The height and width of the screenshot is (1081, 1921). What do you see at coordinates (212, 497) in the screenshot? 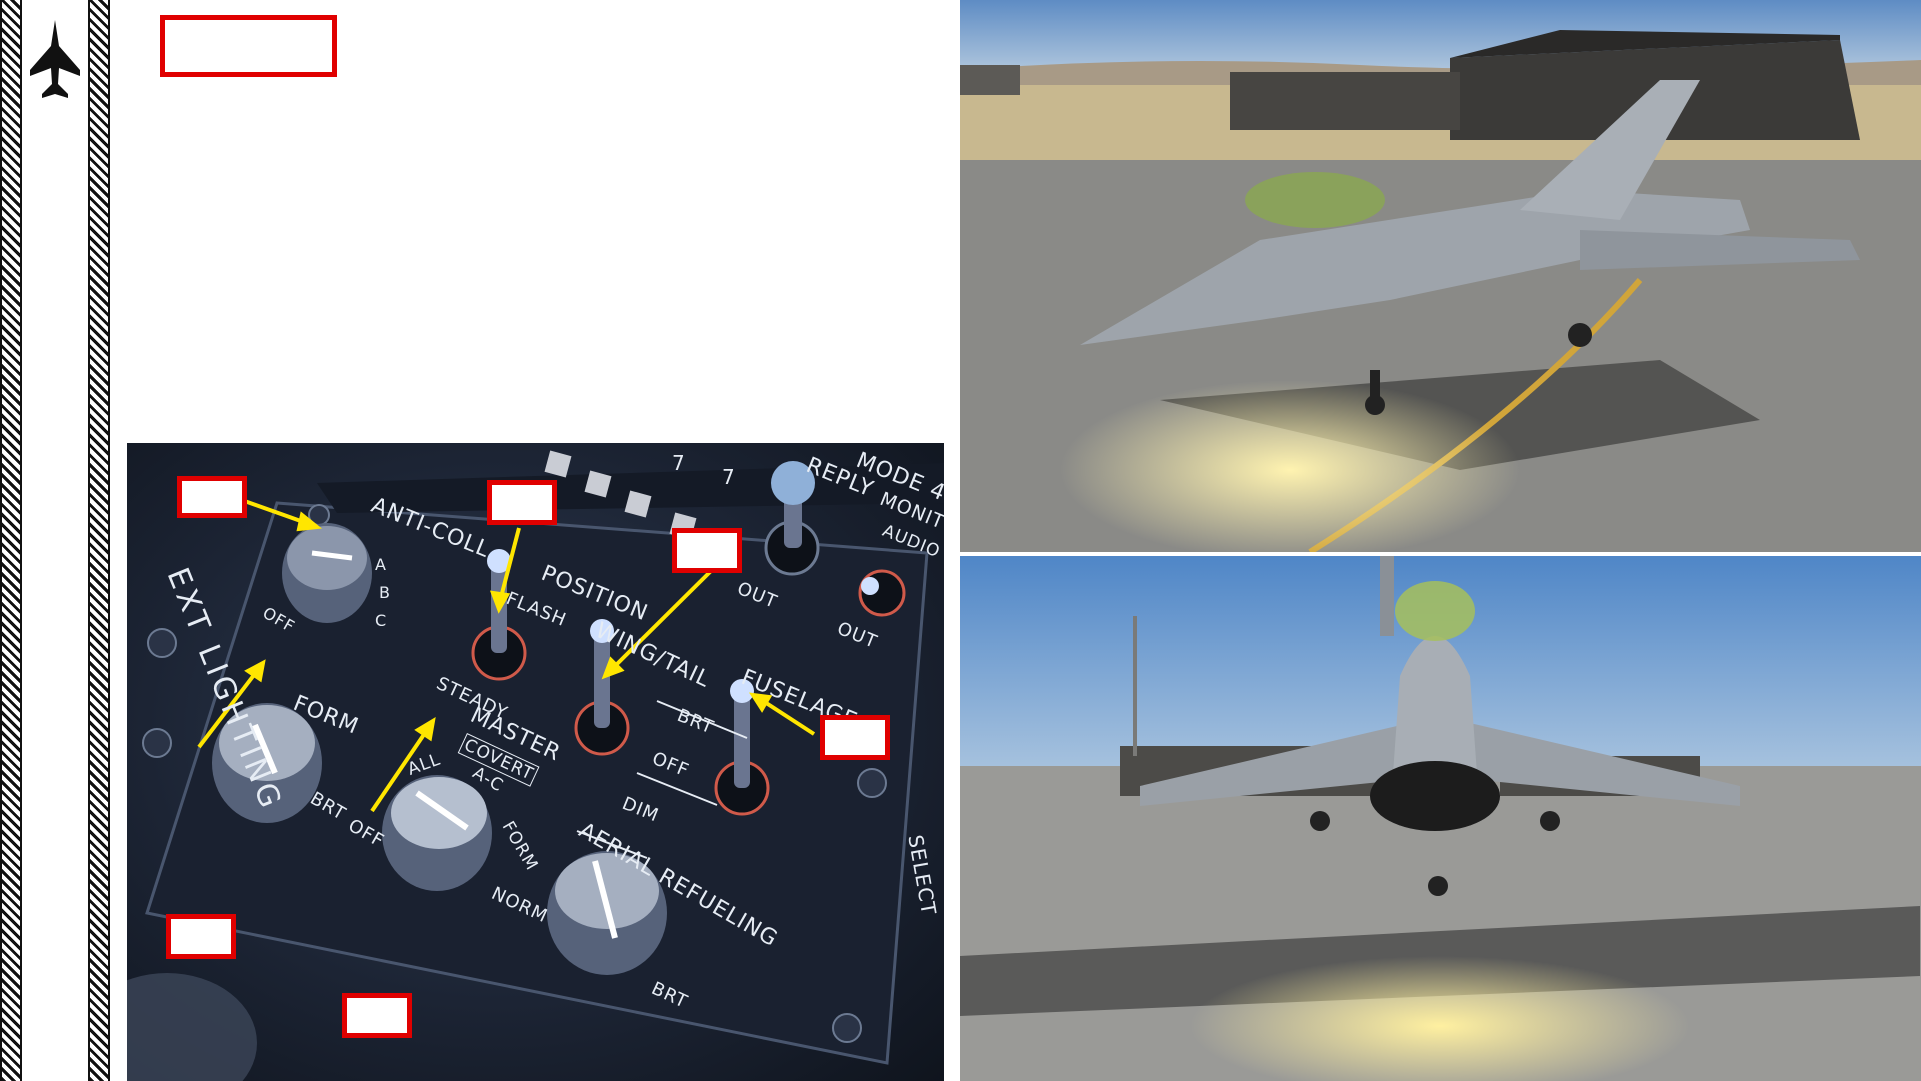
I see `callout-box-anti-coll` at bounding box center [212, 497].